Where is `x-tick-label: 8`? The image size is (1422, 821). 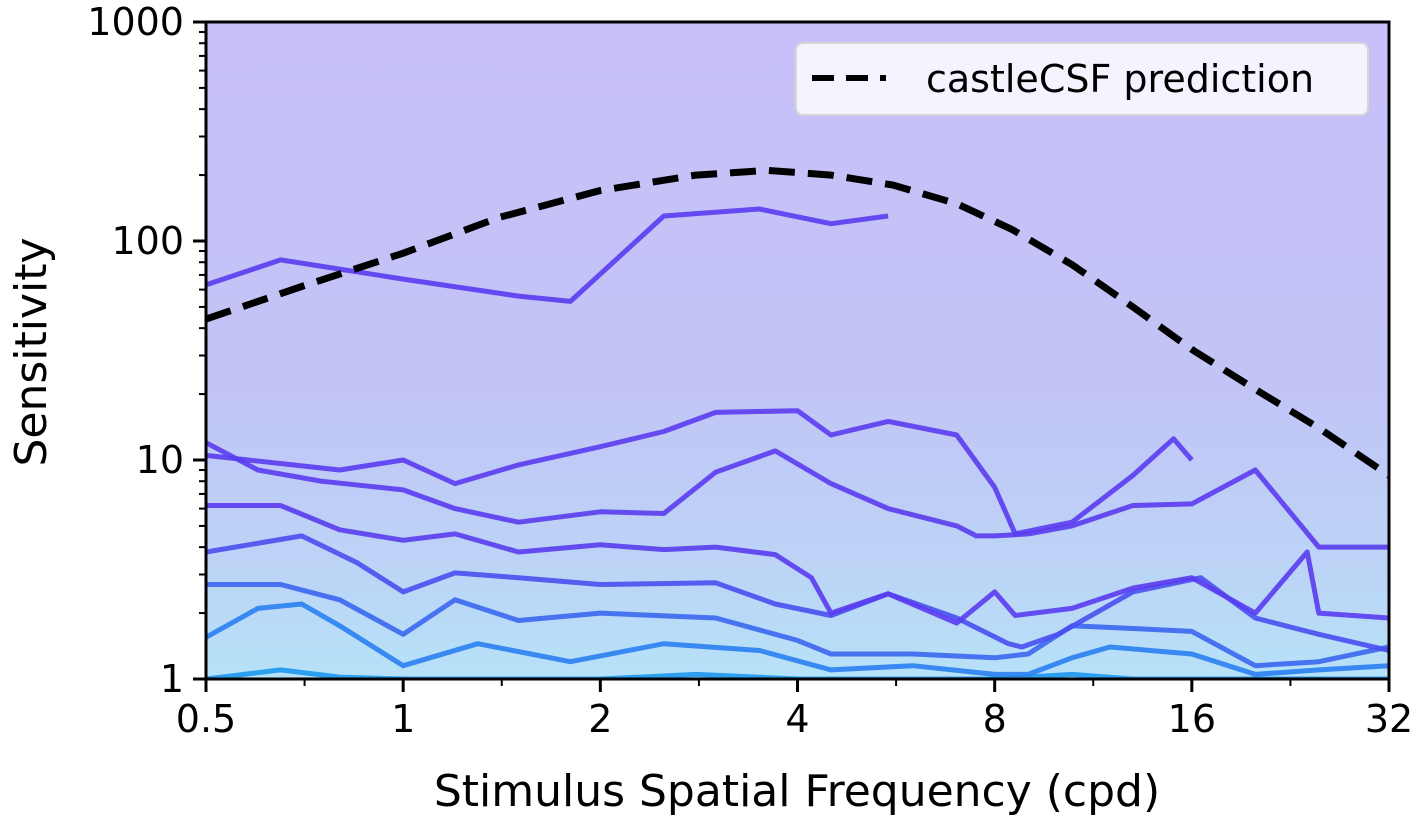
x-tick-label: 8 is located at coordinates (995, 719).